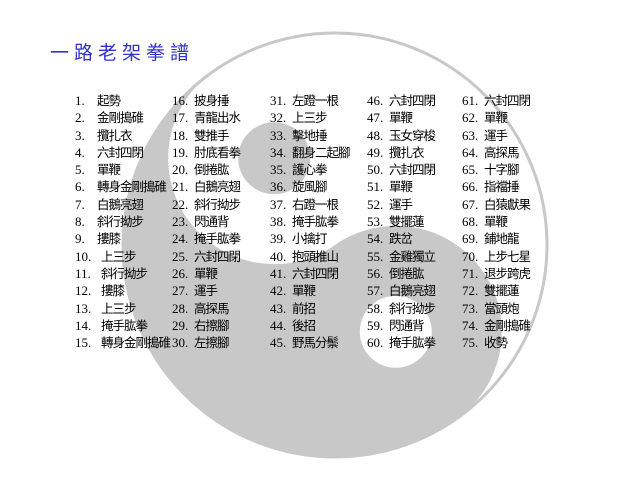 The image size is (639, 479). Describe the element at coordinates (80, 170) in the screenshot. I see `item-number: 5.` at that location.